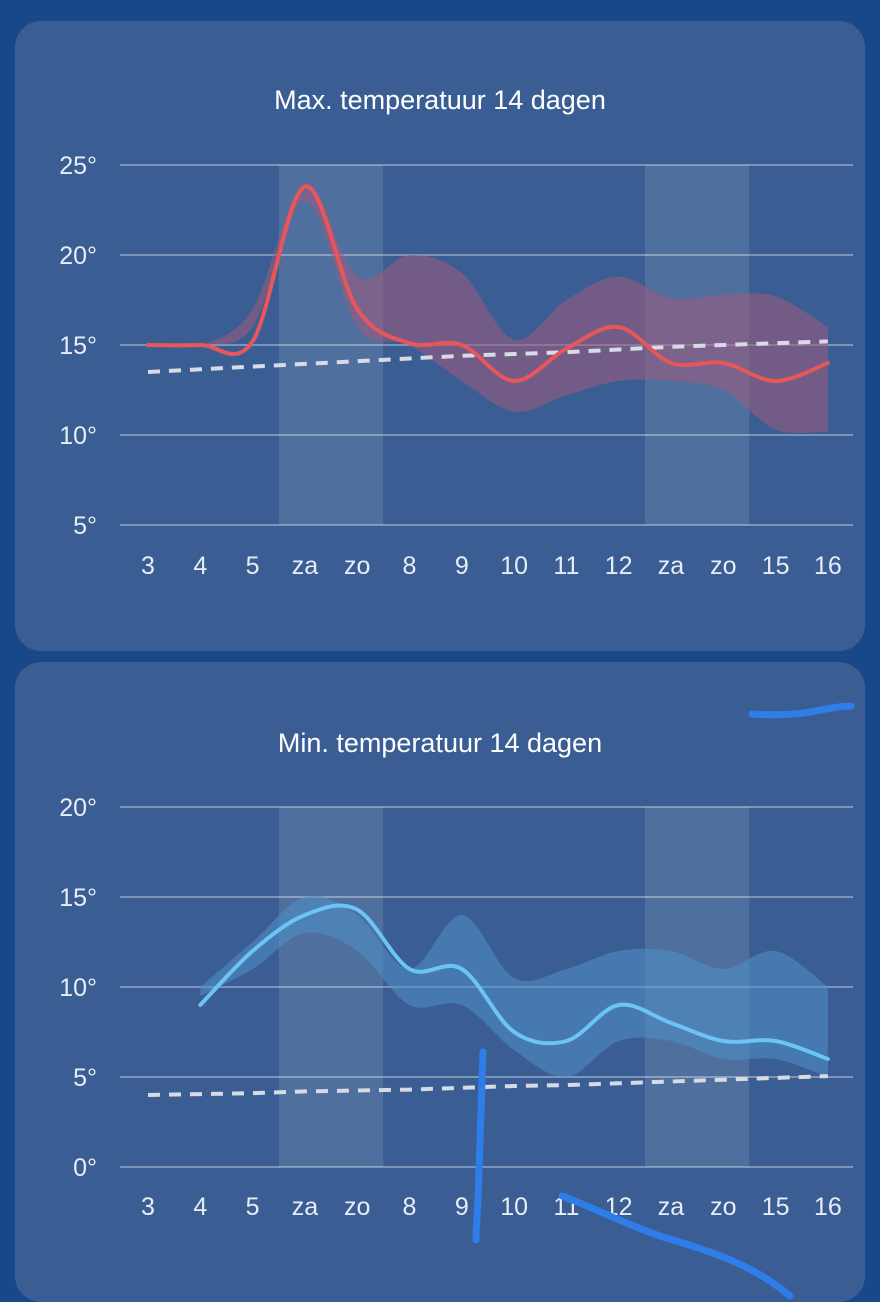  Describe the element at coordinates (78, 166) in the screenshot. I see `y-tick-label: 25°` at that location.